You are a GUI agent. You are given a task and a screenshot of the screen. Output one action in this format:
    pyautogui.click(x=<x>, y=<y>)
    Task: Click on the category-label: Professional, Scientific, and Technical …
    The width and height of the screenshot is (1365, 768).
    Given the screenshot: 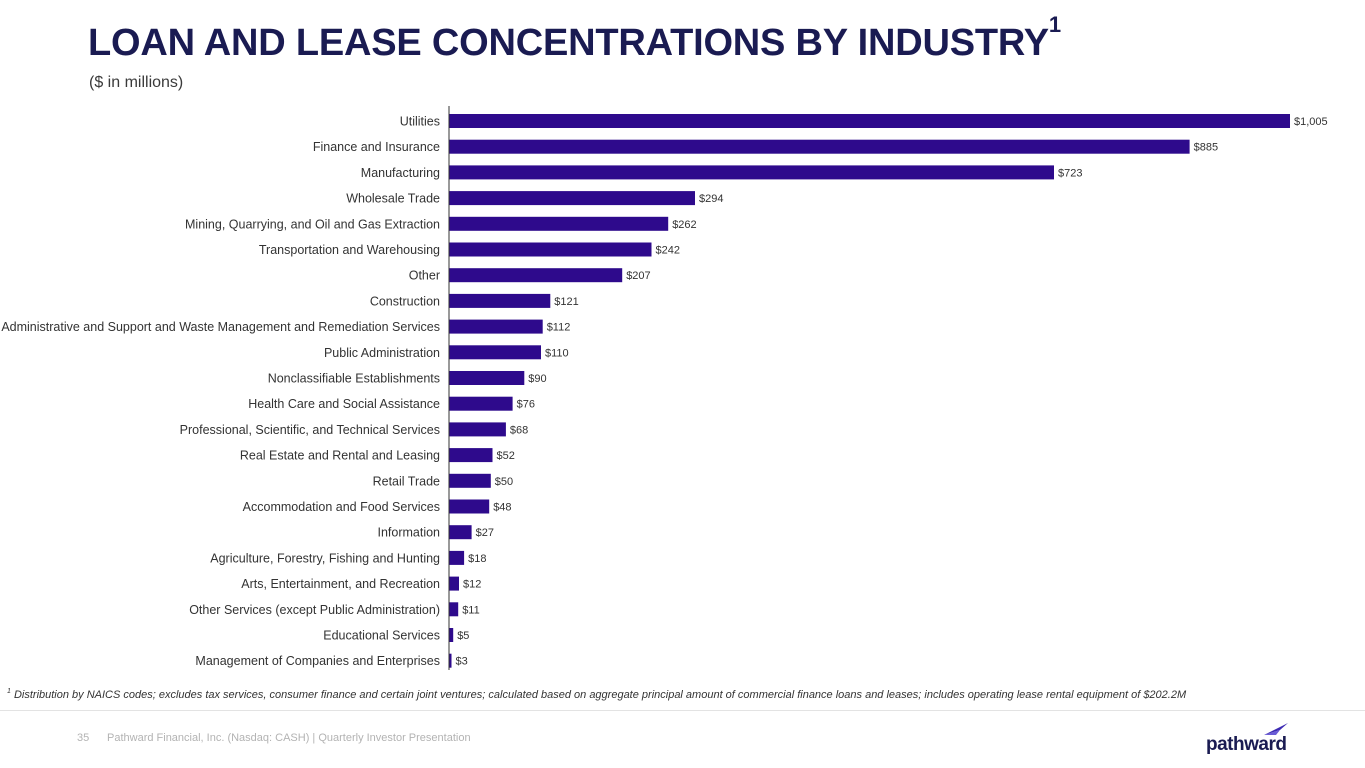 What is the action you would take?
    pyautogui.click(x=310, y=430)
    